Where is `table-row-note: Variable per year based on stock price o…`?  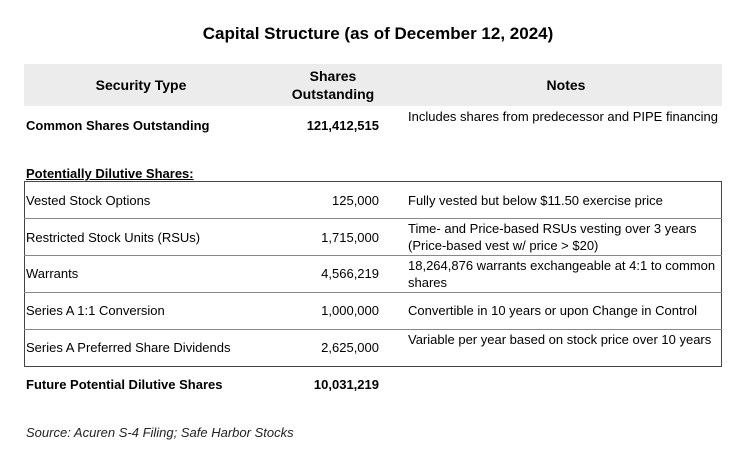 table-row-note: Variable per year based on stock price o… is located at coordinates (560, 339).